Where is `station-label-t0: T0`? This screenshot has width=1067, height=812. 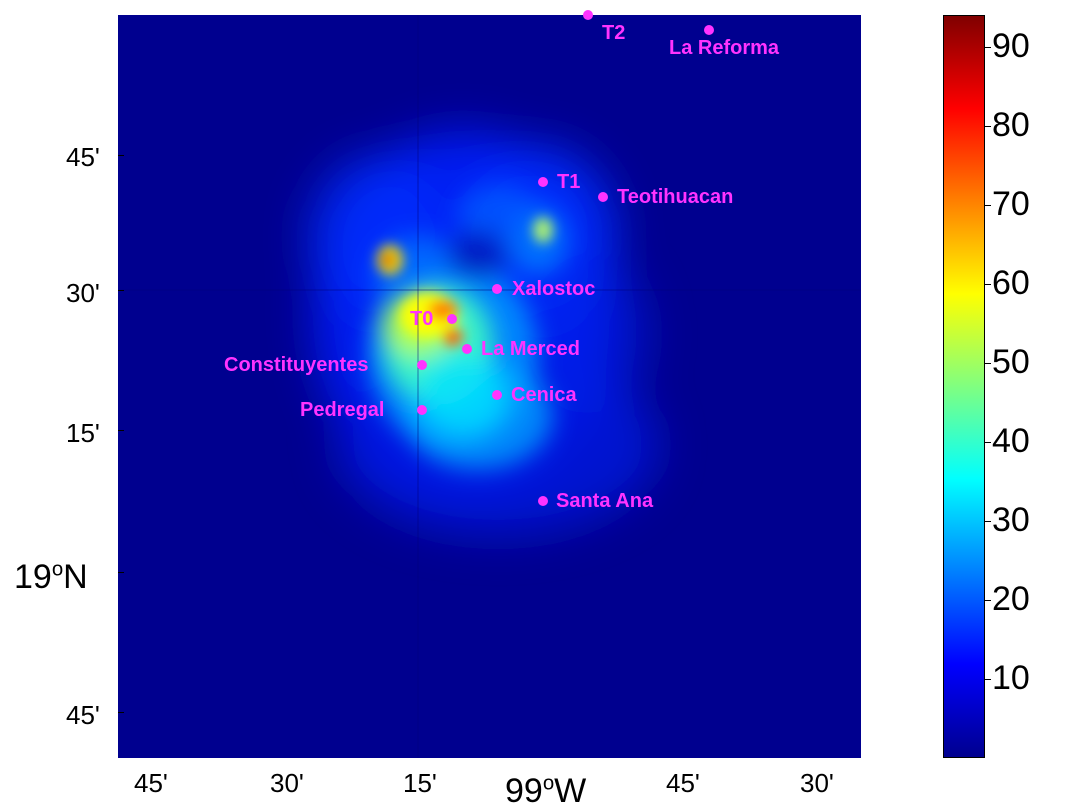 station-label-t0: T0 is located at coordinates (422, 319).